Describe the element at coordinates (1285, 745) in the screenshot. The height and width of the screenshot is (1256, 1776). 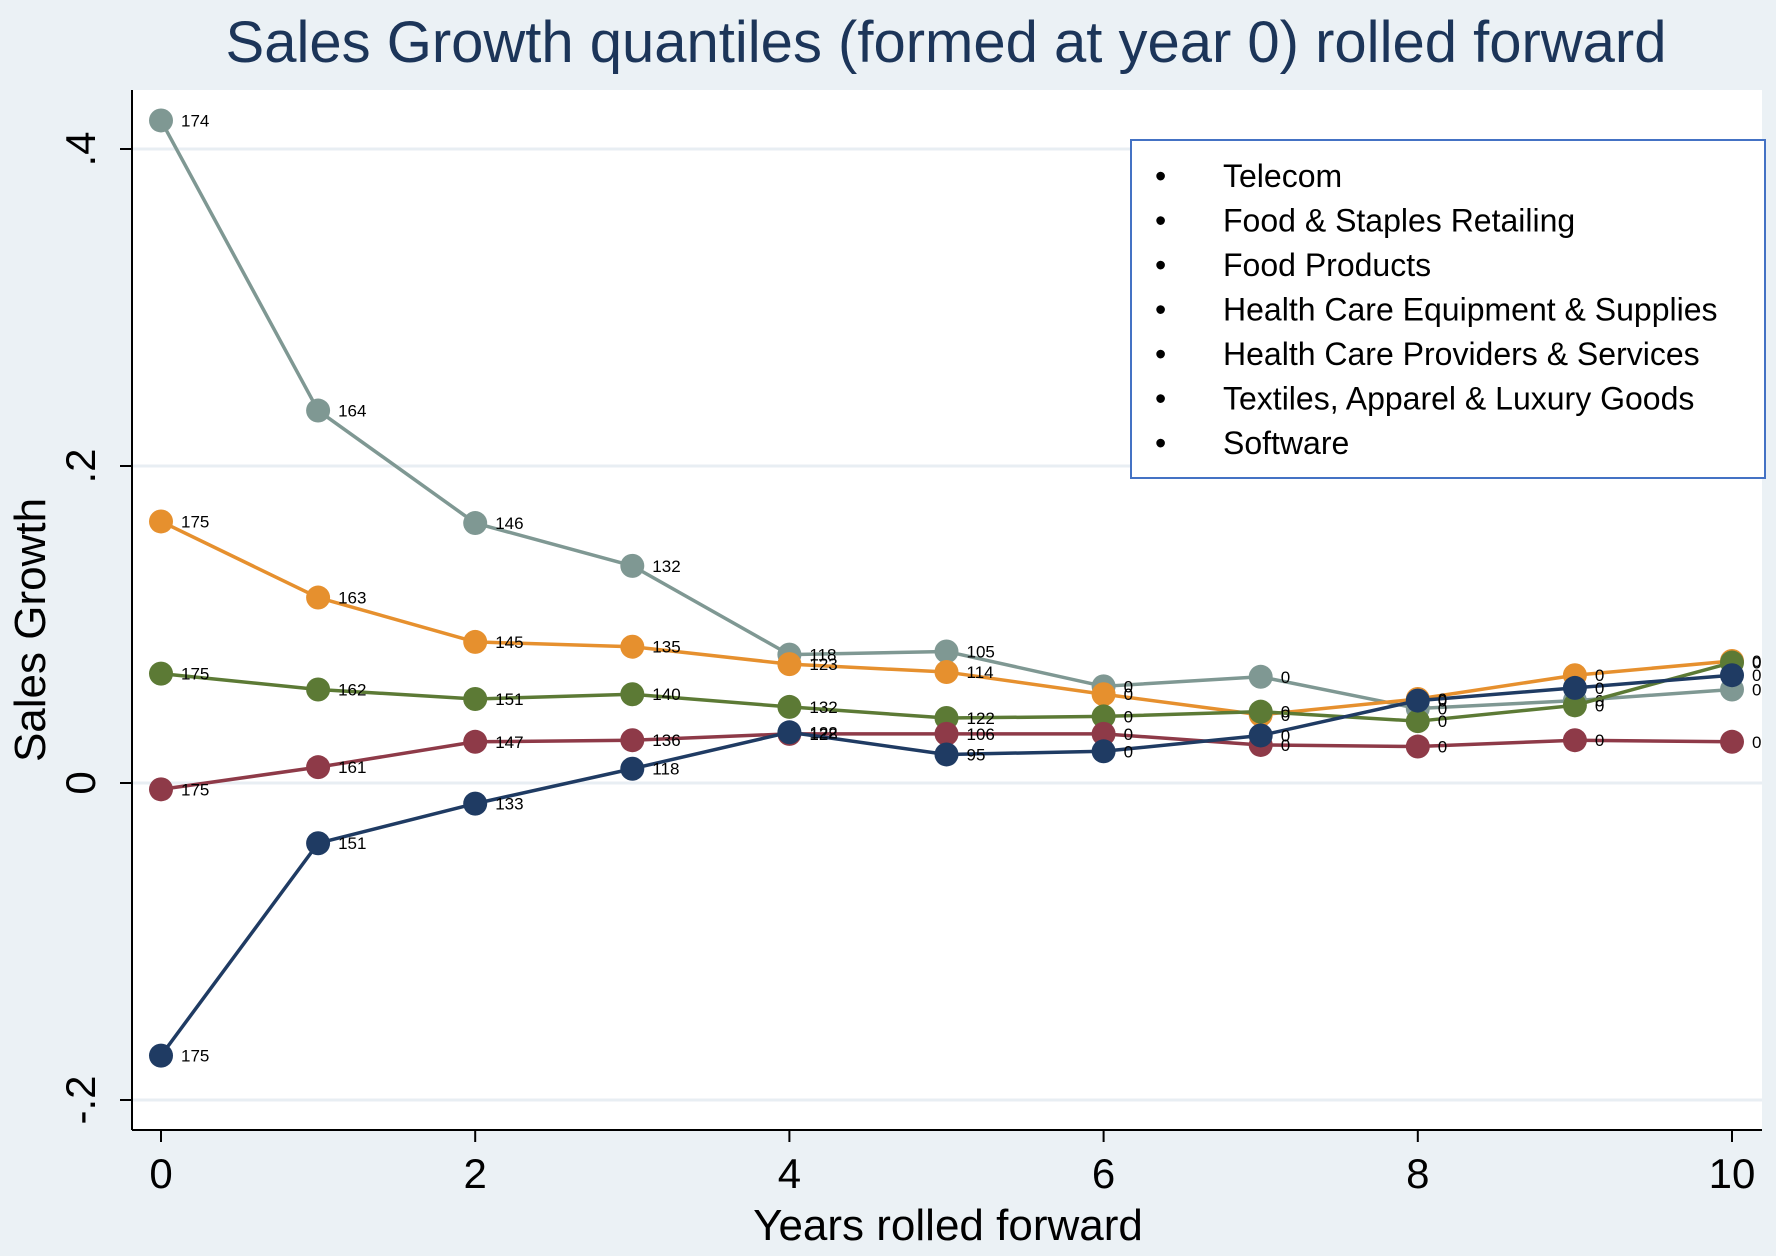
I see `series-3-data-label-7: 0` at that location.